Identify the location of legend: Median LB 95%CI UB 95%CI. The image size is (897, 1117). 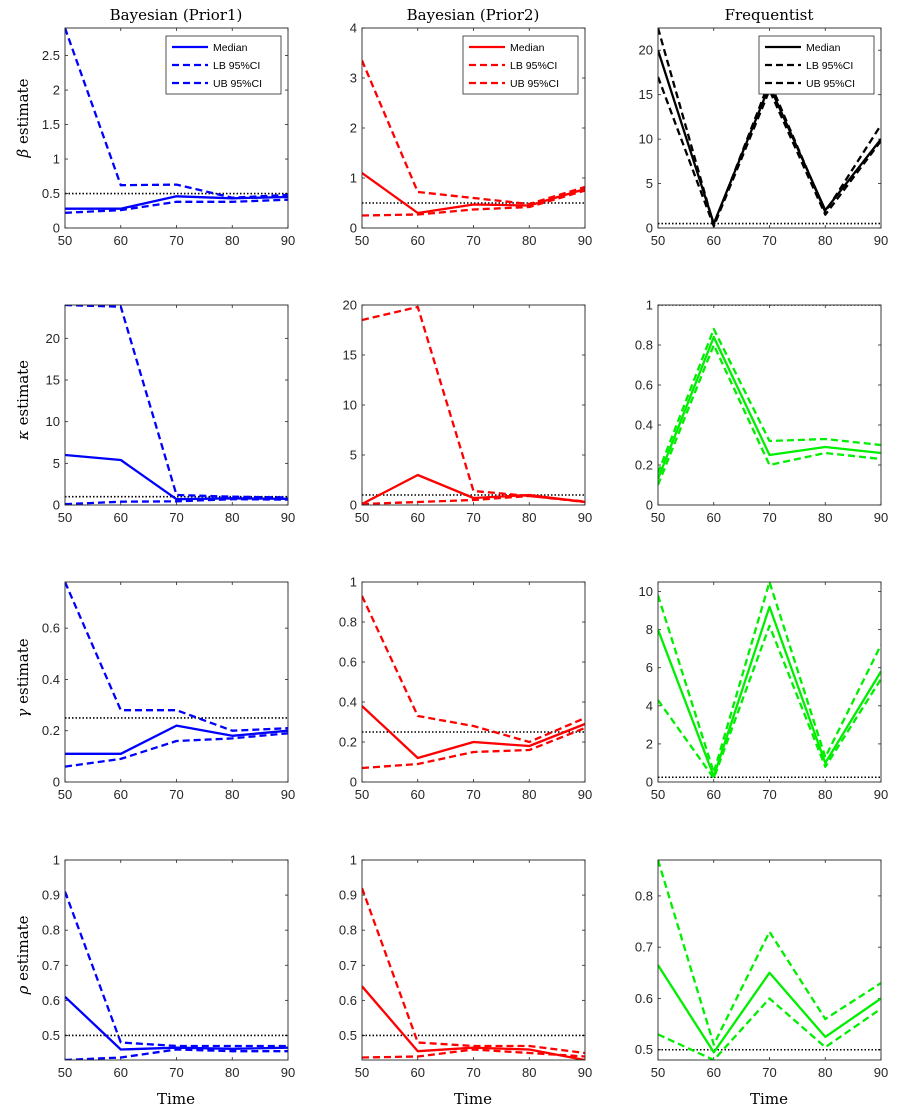
(520, 65).